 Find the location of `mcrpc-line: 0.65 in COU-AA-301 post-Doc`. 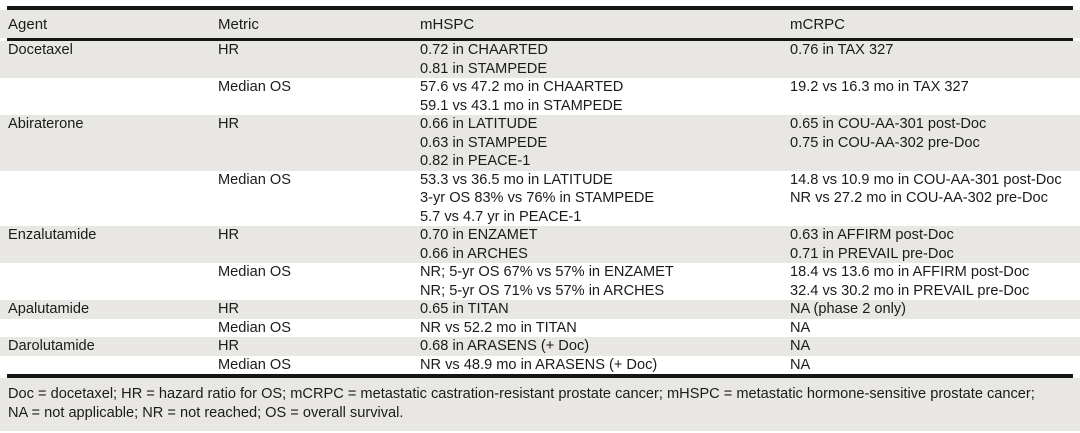

mcrpc-line: 0.65 in COU-AA-301 post-Doc is located at coordinates (888, 124).